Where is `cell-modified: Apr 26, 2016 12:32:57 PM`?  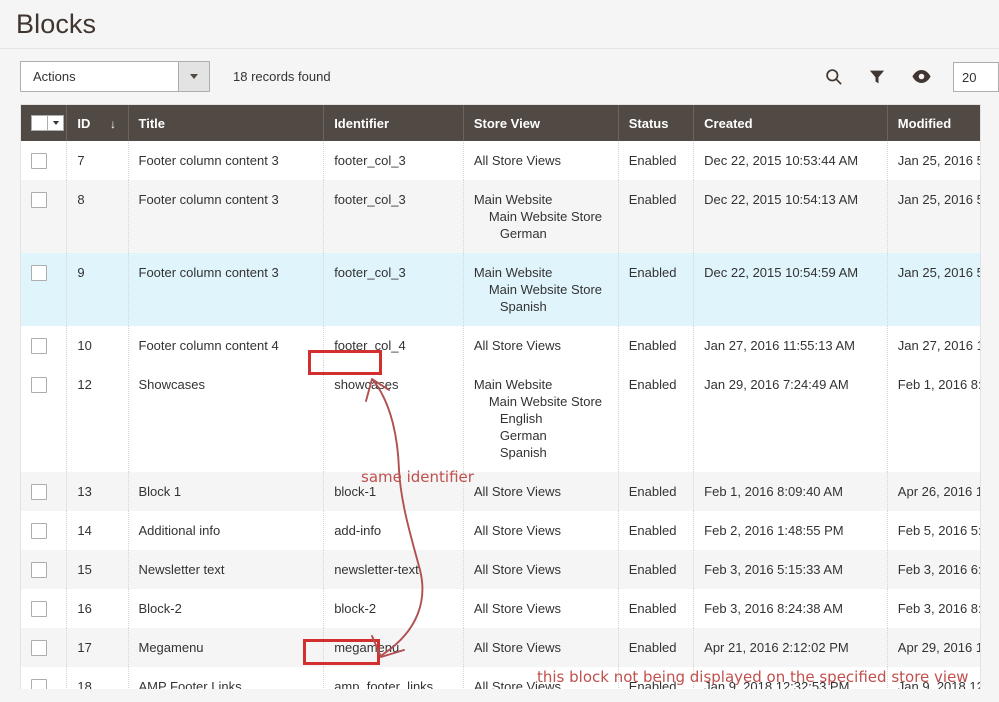
cell-modified: Apr 26, 2016 12:32:57 PM is located at coordinates (938, 491).